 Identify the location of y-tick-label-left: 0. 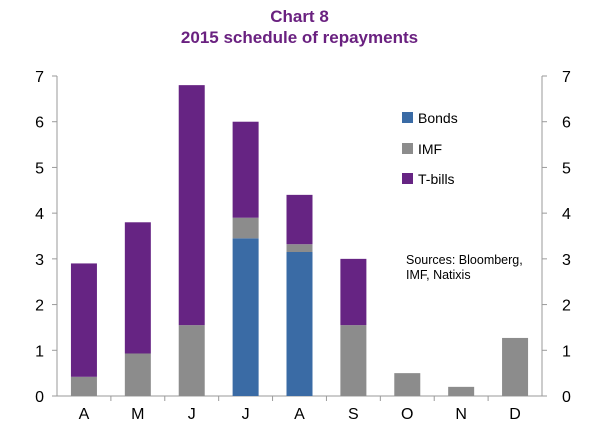
(39, 397).